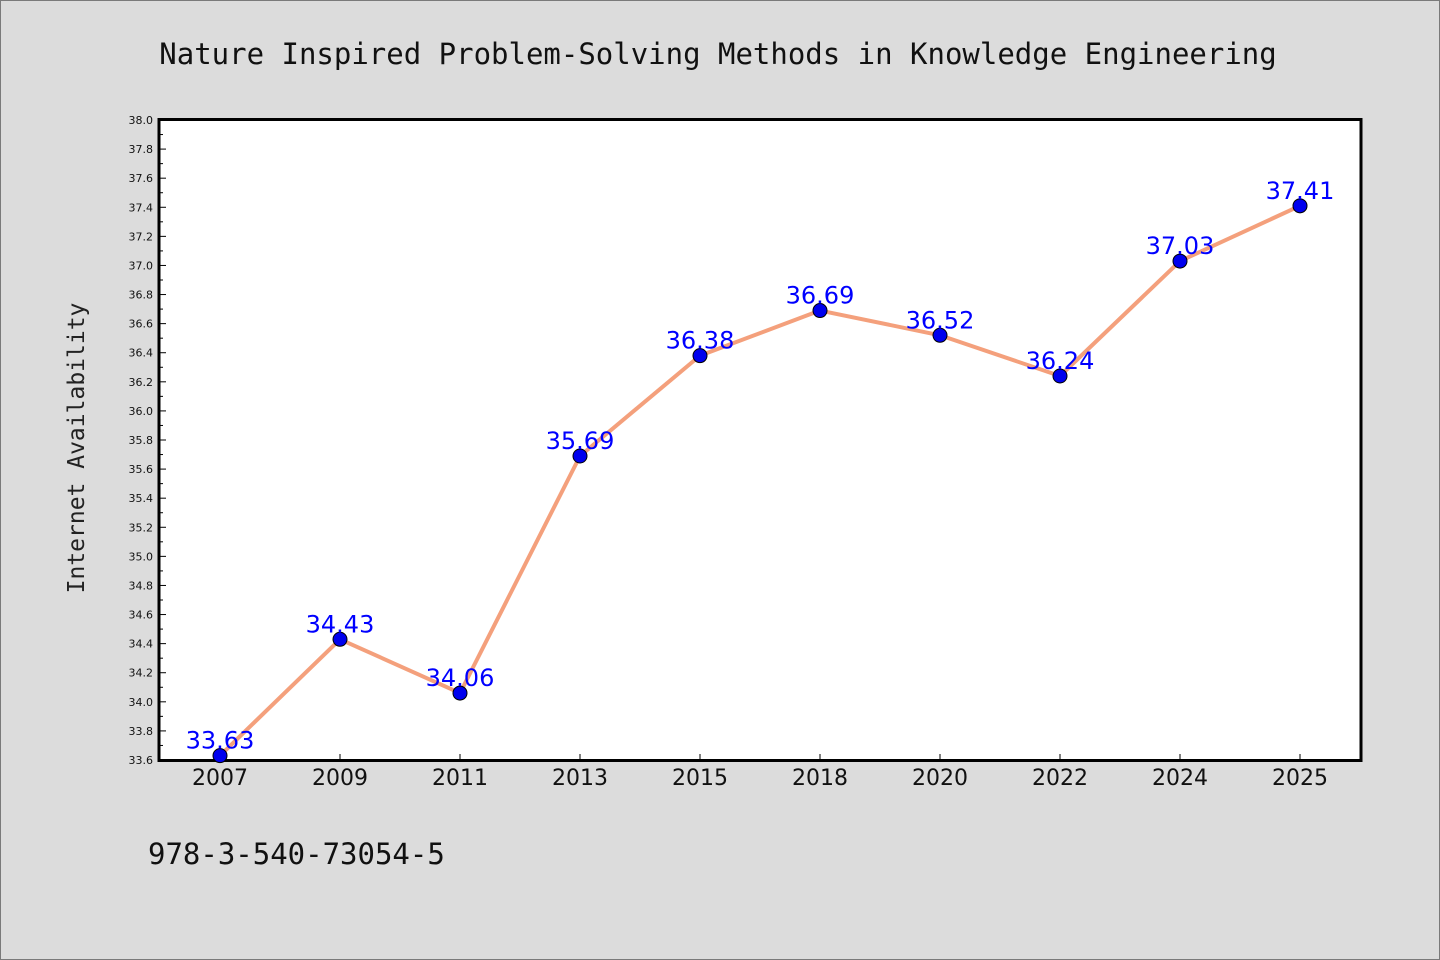 Image resolution: width=1440 pixels, height=960 pixels. I want to click on y-tick-label: 36.2, so click(141, 382).